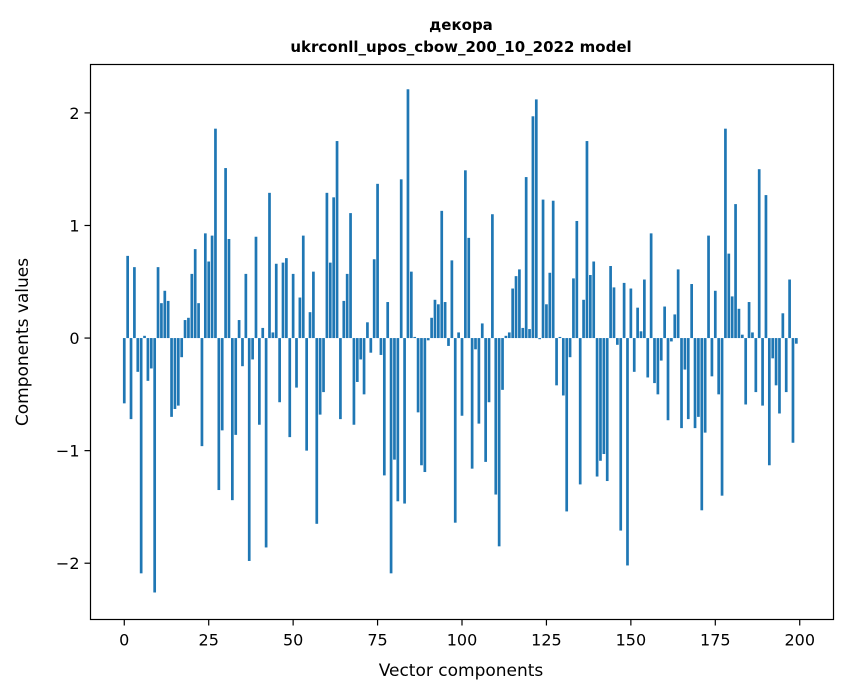  What do you see at coordinates (631, 640) in the screenshot?
I see `x-tick-label: 150` at bounding box center [631, 640].